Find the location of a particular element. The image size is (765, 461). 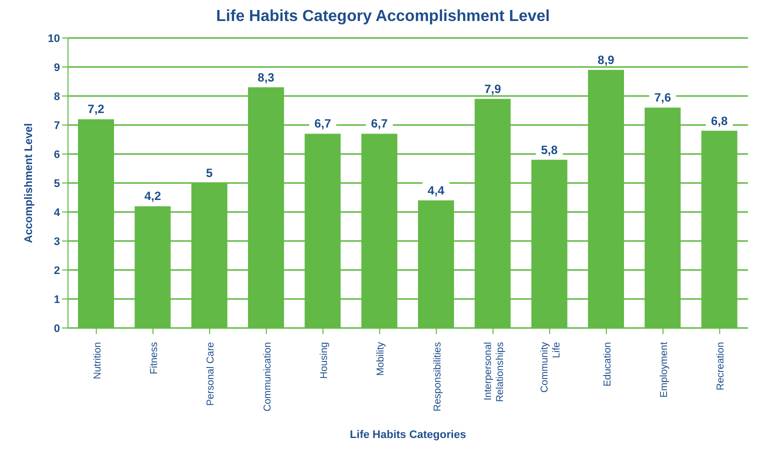

y-tick-label: 7 is located at coordinates (57, 126).